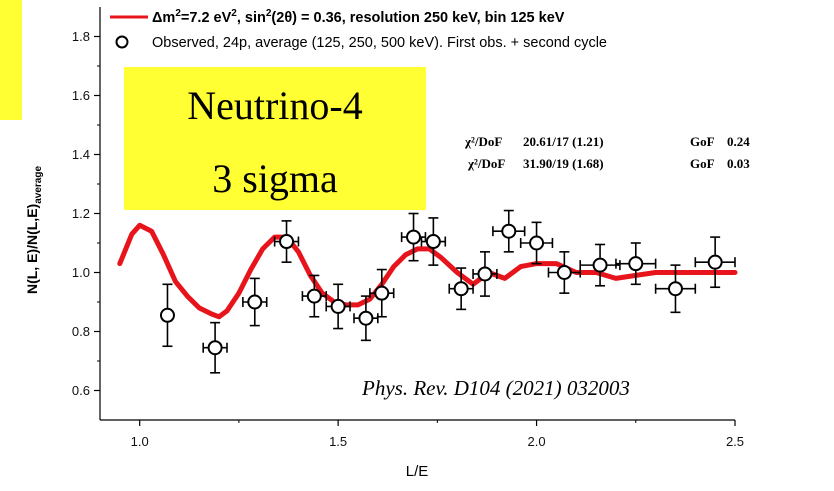  I want to click on y-tick-label: 0.8, so click(81, 331).